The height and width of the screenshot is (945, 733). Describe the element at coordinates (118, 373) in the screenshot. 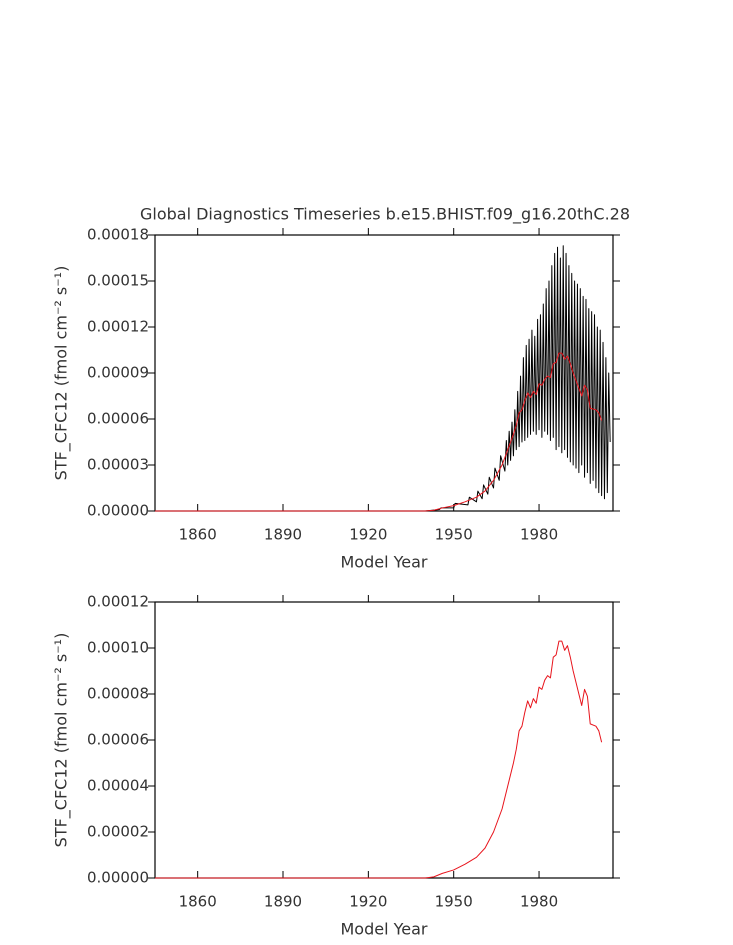

I see `y-tick-label: 0.00009` at that location.